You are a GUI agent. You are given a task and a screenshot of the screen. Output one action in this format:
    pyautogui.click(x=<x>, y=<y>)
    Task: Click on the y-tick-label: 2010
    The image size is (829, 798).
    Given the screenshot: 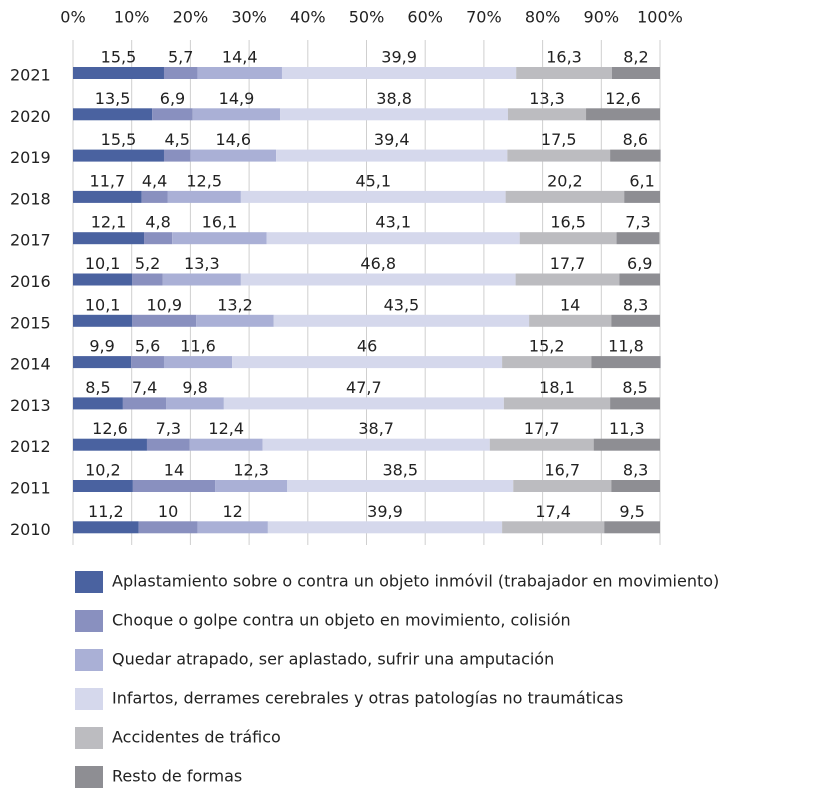 What is the action you would take?
    pyautogui.click(x=30, y=529)
    